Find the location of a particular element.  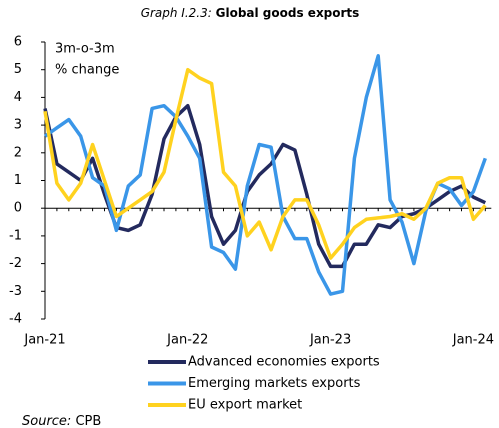

y-axis-label: % change is located at coordinates (87, 70).